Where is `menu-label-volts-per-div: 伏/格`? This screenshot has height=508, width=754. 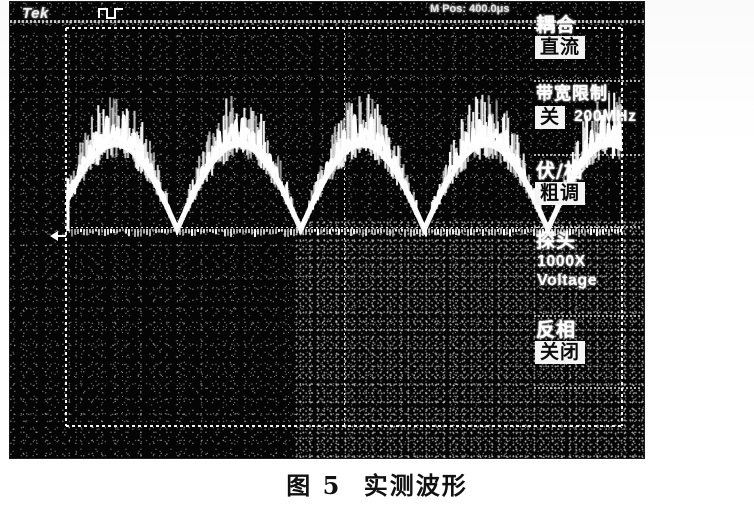
menu-label-volts-per-div: 伏/格 is located at coordinates (560, 171).